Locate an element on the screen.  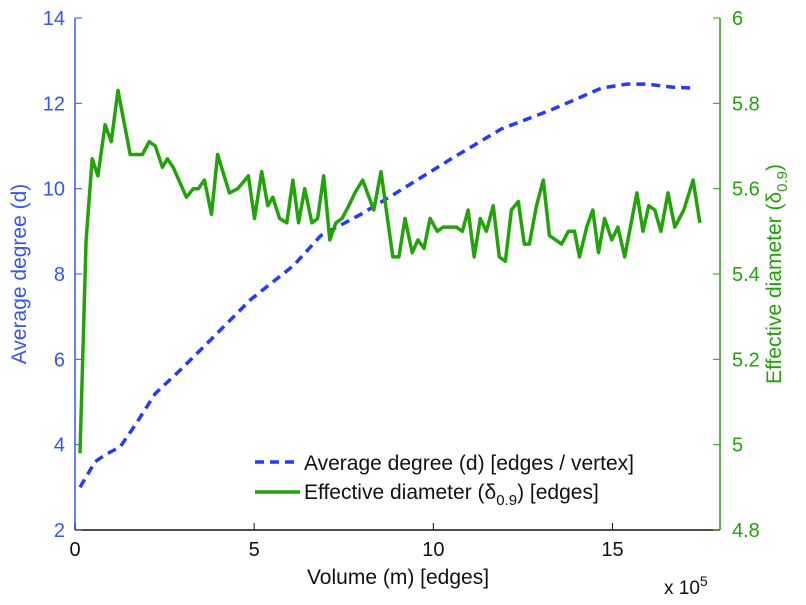
y-axis-left-label: Average degree (d) is located at coordinates (19, 274).